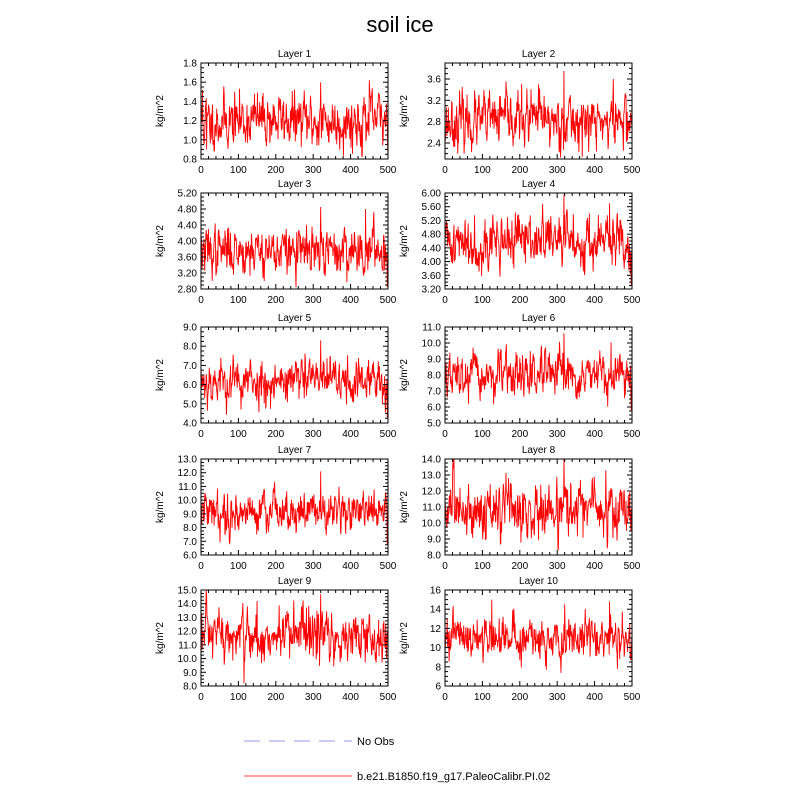 This screenshot has height=800, width=800. Describe the element at coordinates (438, 667) in the screenshot. I see `y-tick-label: 8` at that location.